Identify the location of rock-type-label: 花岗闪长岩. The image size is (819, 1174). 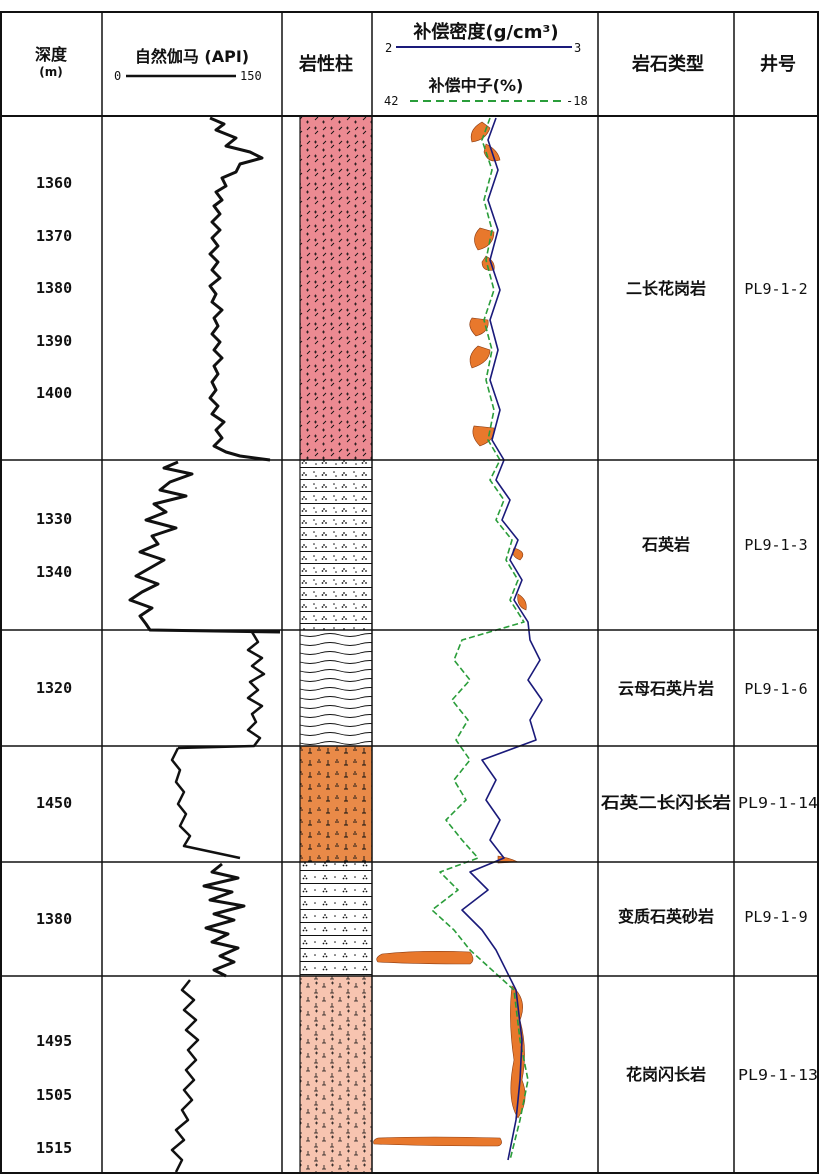
(666, 1074).